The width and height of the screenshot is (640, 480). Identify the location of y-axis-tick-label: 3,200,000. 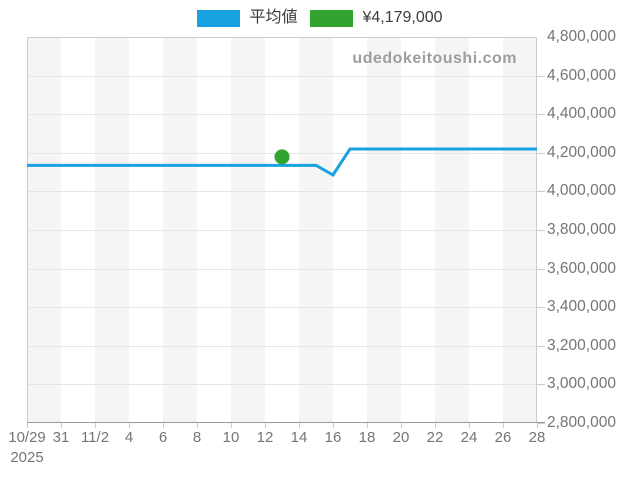
(581, 345).